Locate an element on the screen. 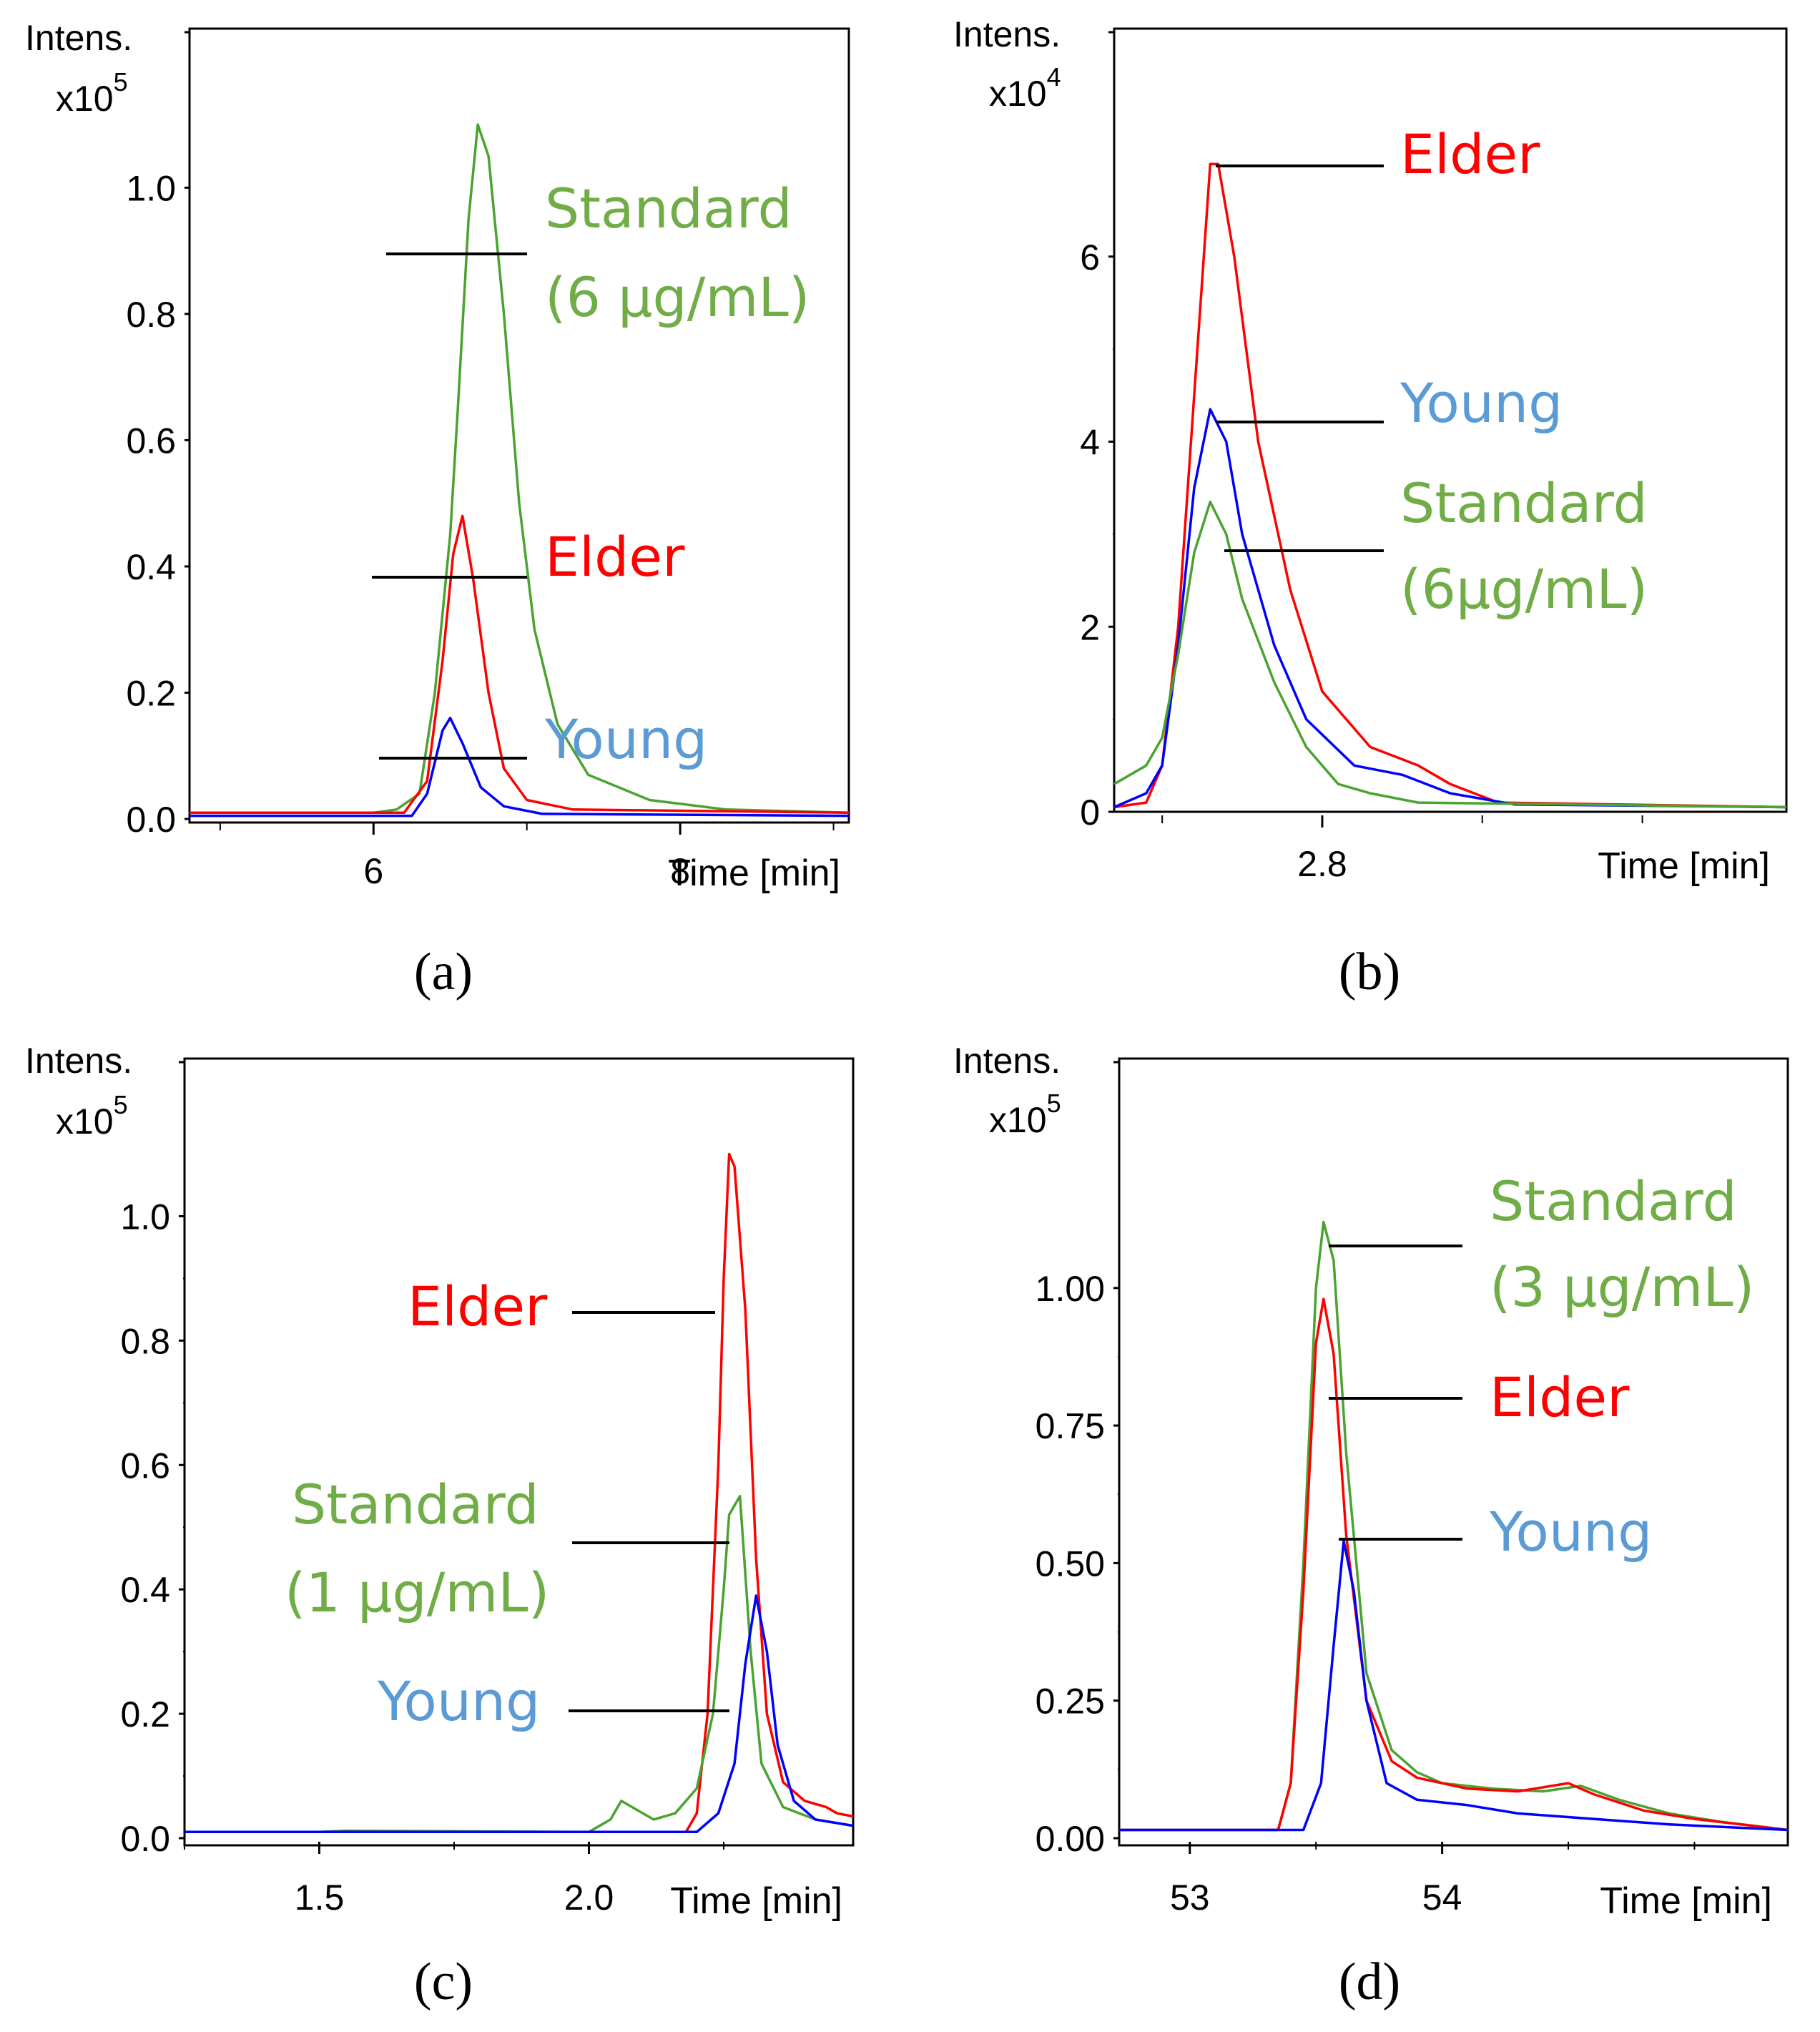 This screenshot has width=1820, height=2032. caption: (a) is located at coordinates (443, 972).